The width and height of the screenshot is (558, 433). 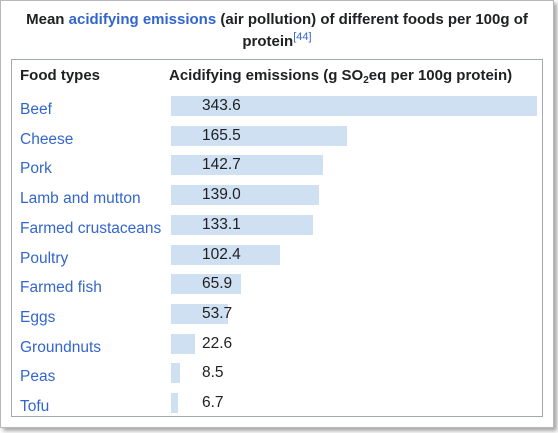 I want to click on reference-link: [44], so click(x=302, y=37).